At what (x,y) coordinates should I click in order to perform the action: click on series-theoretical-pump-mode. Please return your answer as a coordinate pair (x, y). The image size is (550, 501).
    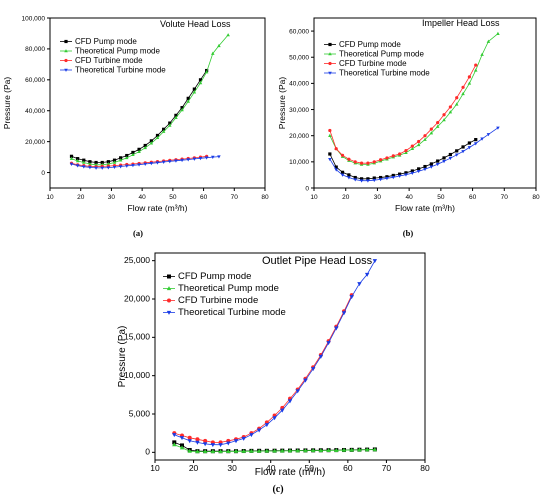
    Looking at the image, I should click on (275, 448).